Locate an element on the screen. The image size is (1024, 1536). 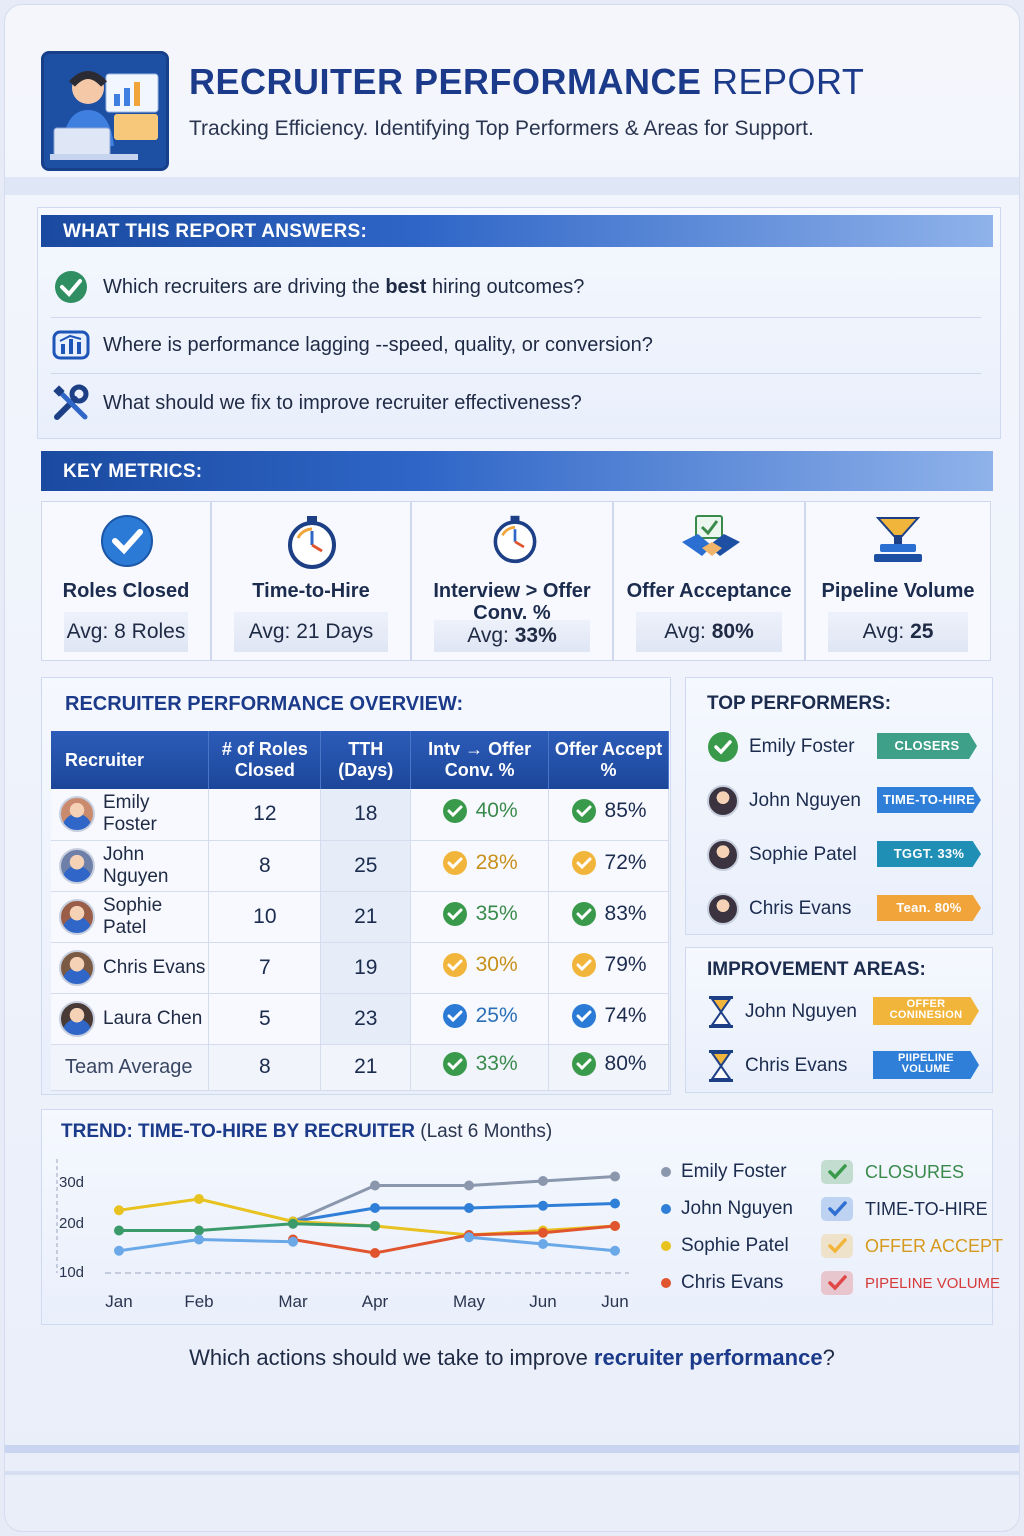
tth-cell: 25 is located at coordinates (366, 866).